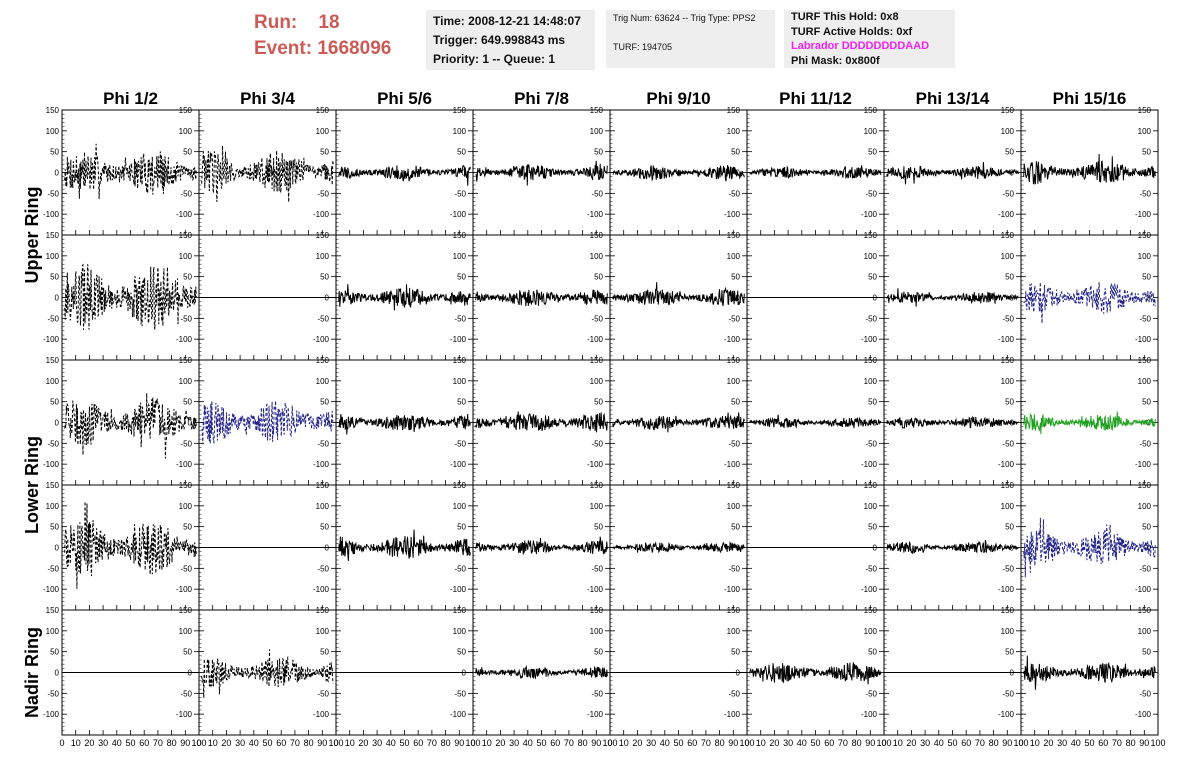 Image resolution: width=1196 pixels, height=772 pixels. What do you see at coordinates (322, 36) in the screenshot?
I see `run-event-block: Run: 18 Event: 1668096` at bounding box center [322, 36].